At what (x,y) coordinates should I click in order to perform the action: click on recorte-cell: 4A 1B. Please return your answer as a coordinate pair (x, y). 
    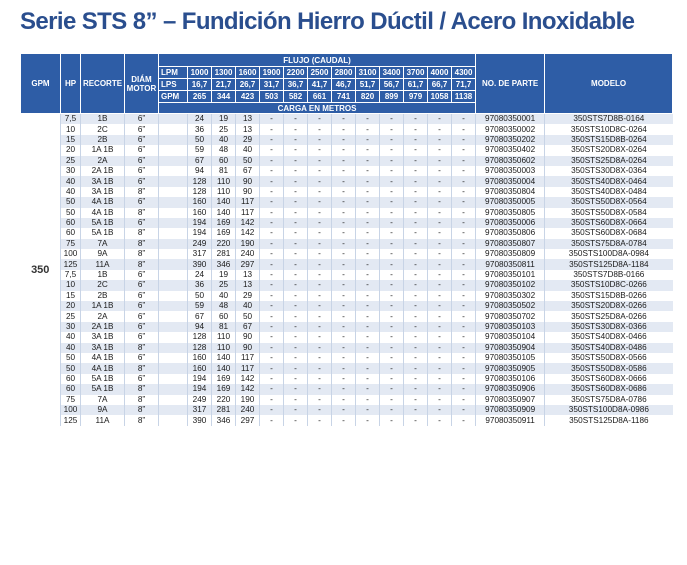
    Looking at the image, I should click on (102, 368).